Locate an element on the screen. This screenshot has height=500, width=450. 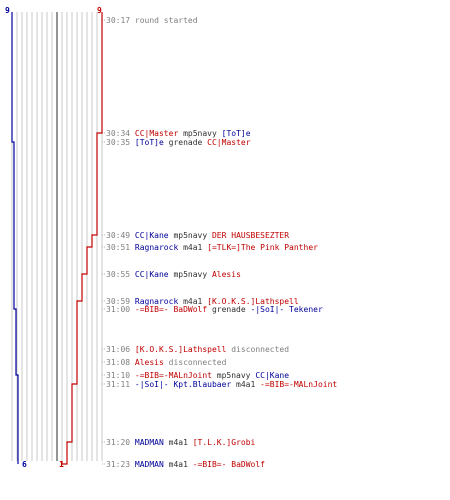
event-row: 31:23 MADMAN m4a1 -=BIB=- BaDWolf is located at coordinates (185, 464).